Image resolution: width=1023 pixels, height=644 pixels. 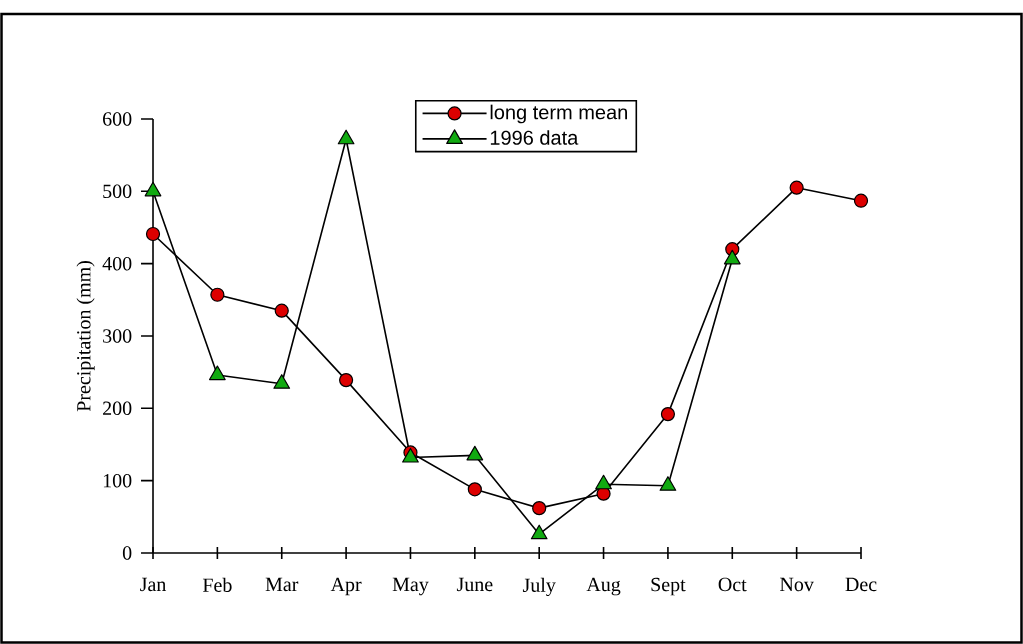 I want to click on x-tick-label: Nov, so click(x=797, y=584).